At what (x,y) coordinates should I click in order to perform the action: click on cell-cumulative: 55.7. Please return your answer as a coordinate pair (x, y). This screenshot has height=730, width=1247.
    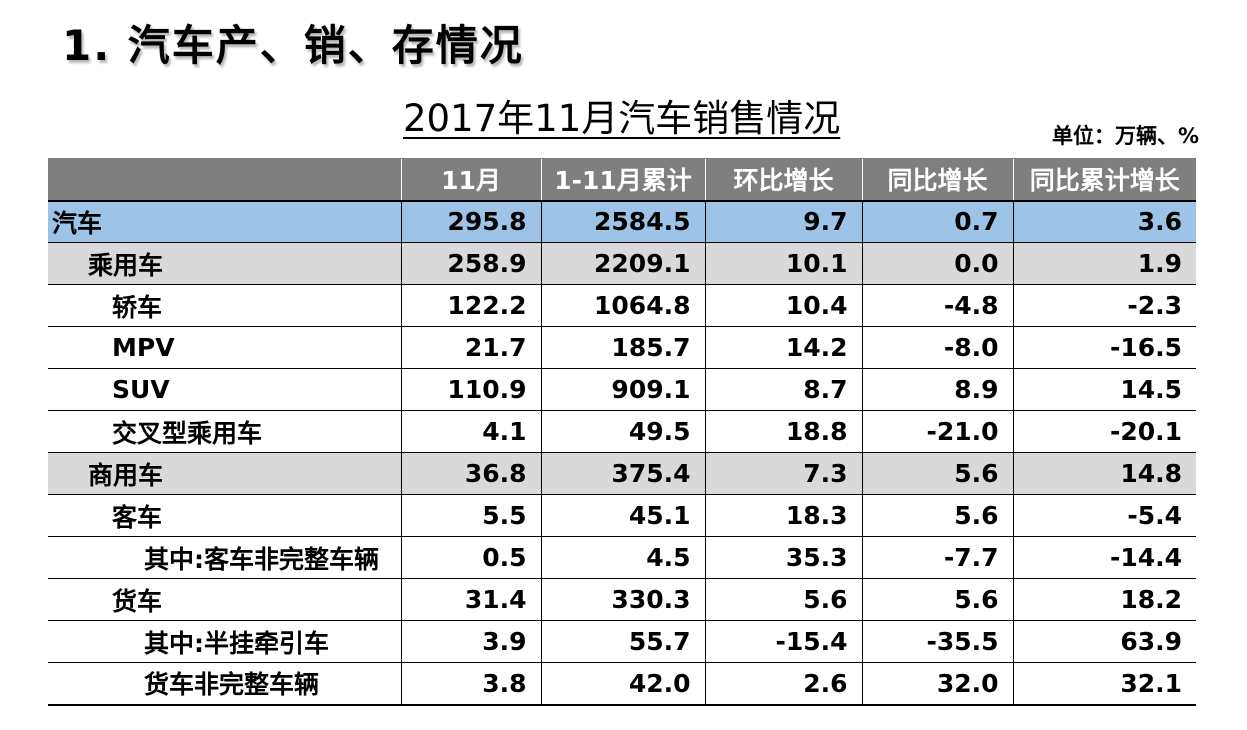
    Looking at the image, I should click on (622, 641).